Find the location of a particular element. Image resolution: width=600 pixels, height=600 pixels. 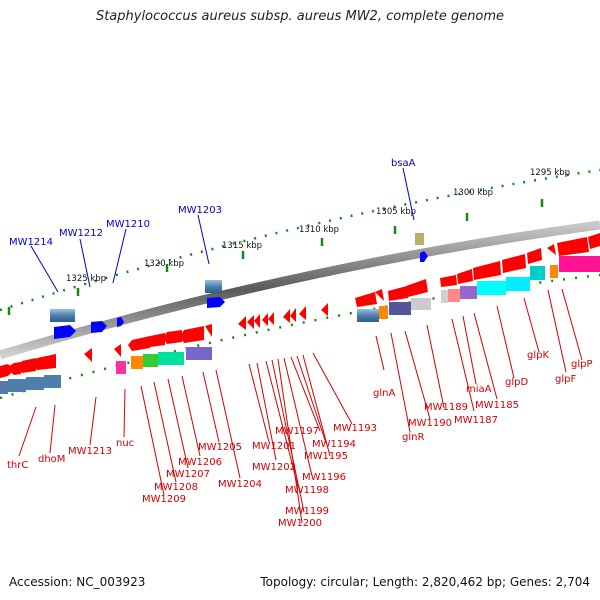

gene-mw1212 is located at coordinates (99, 327).